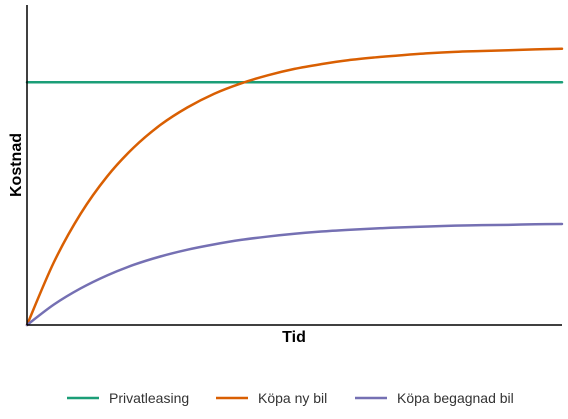 The image size is (568, 419). I want to click on legend-label-1: Köpa ny bil, so click(292, 398).